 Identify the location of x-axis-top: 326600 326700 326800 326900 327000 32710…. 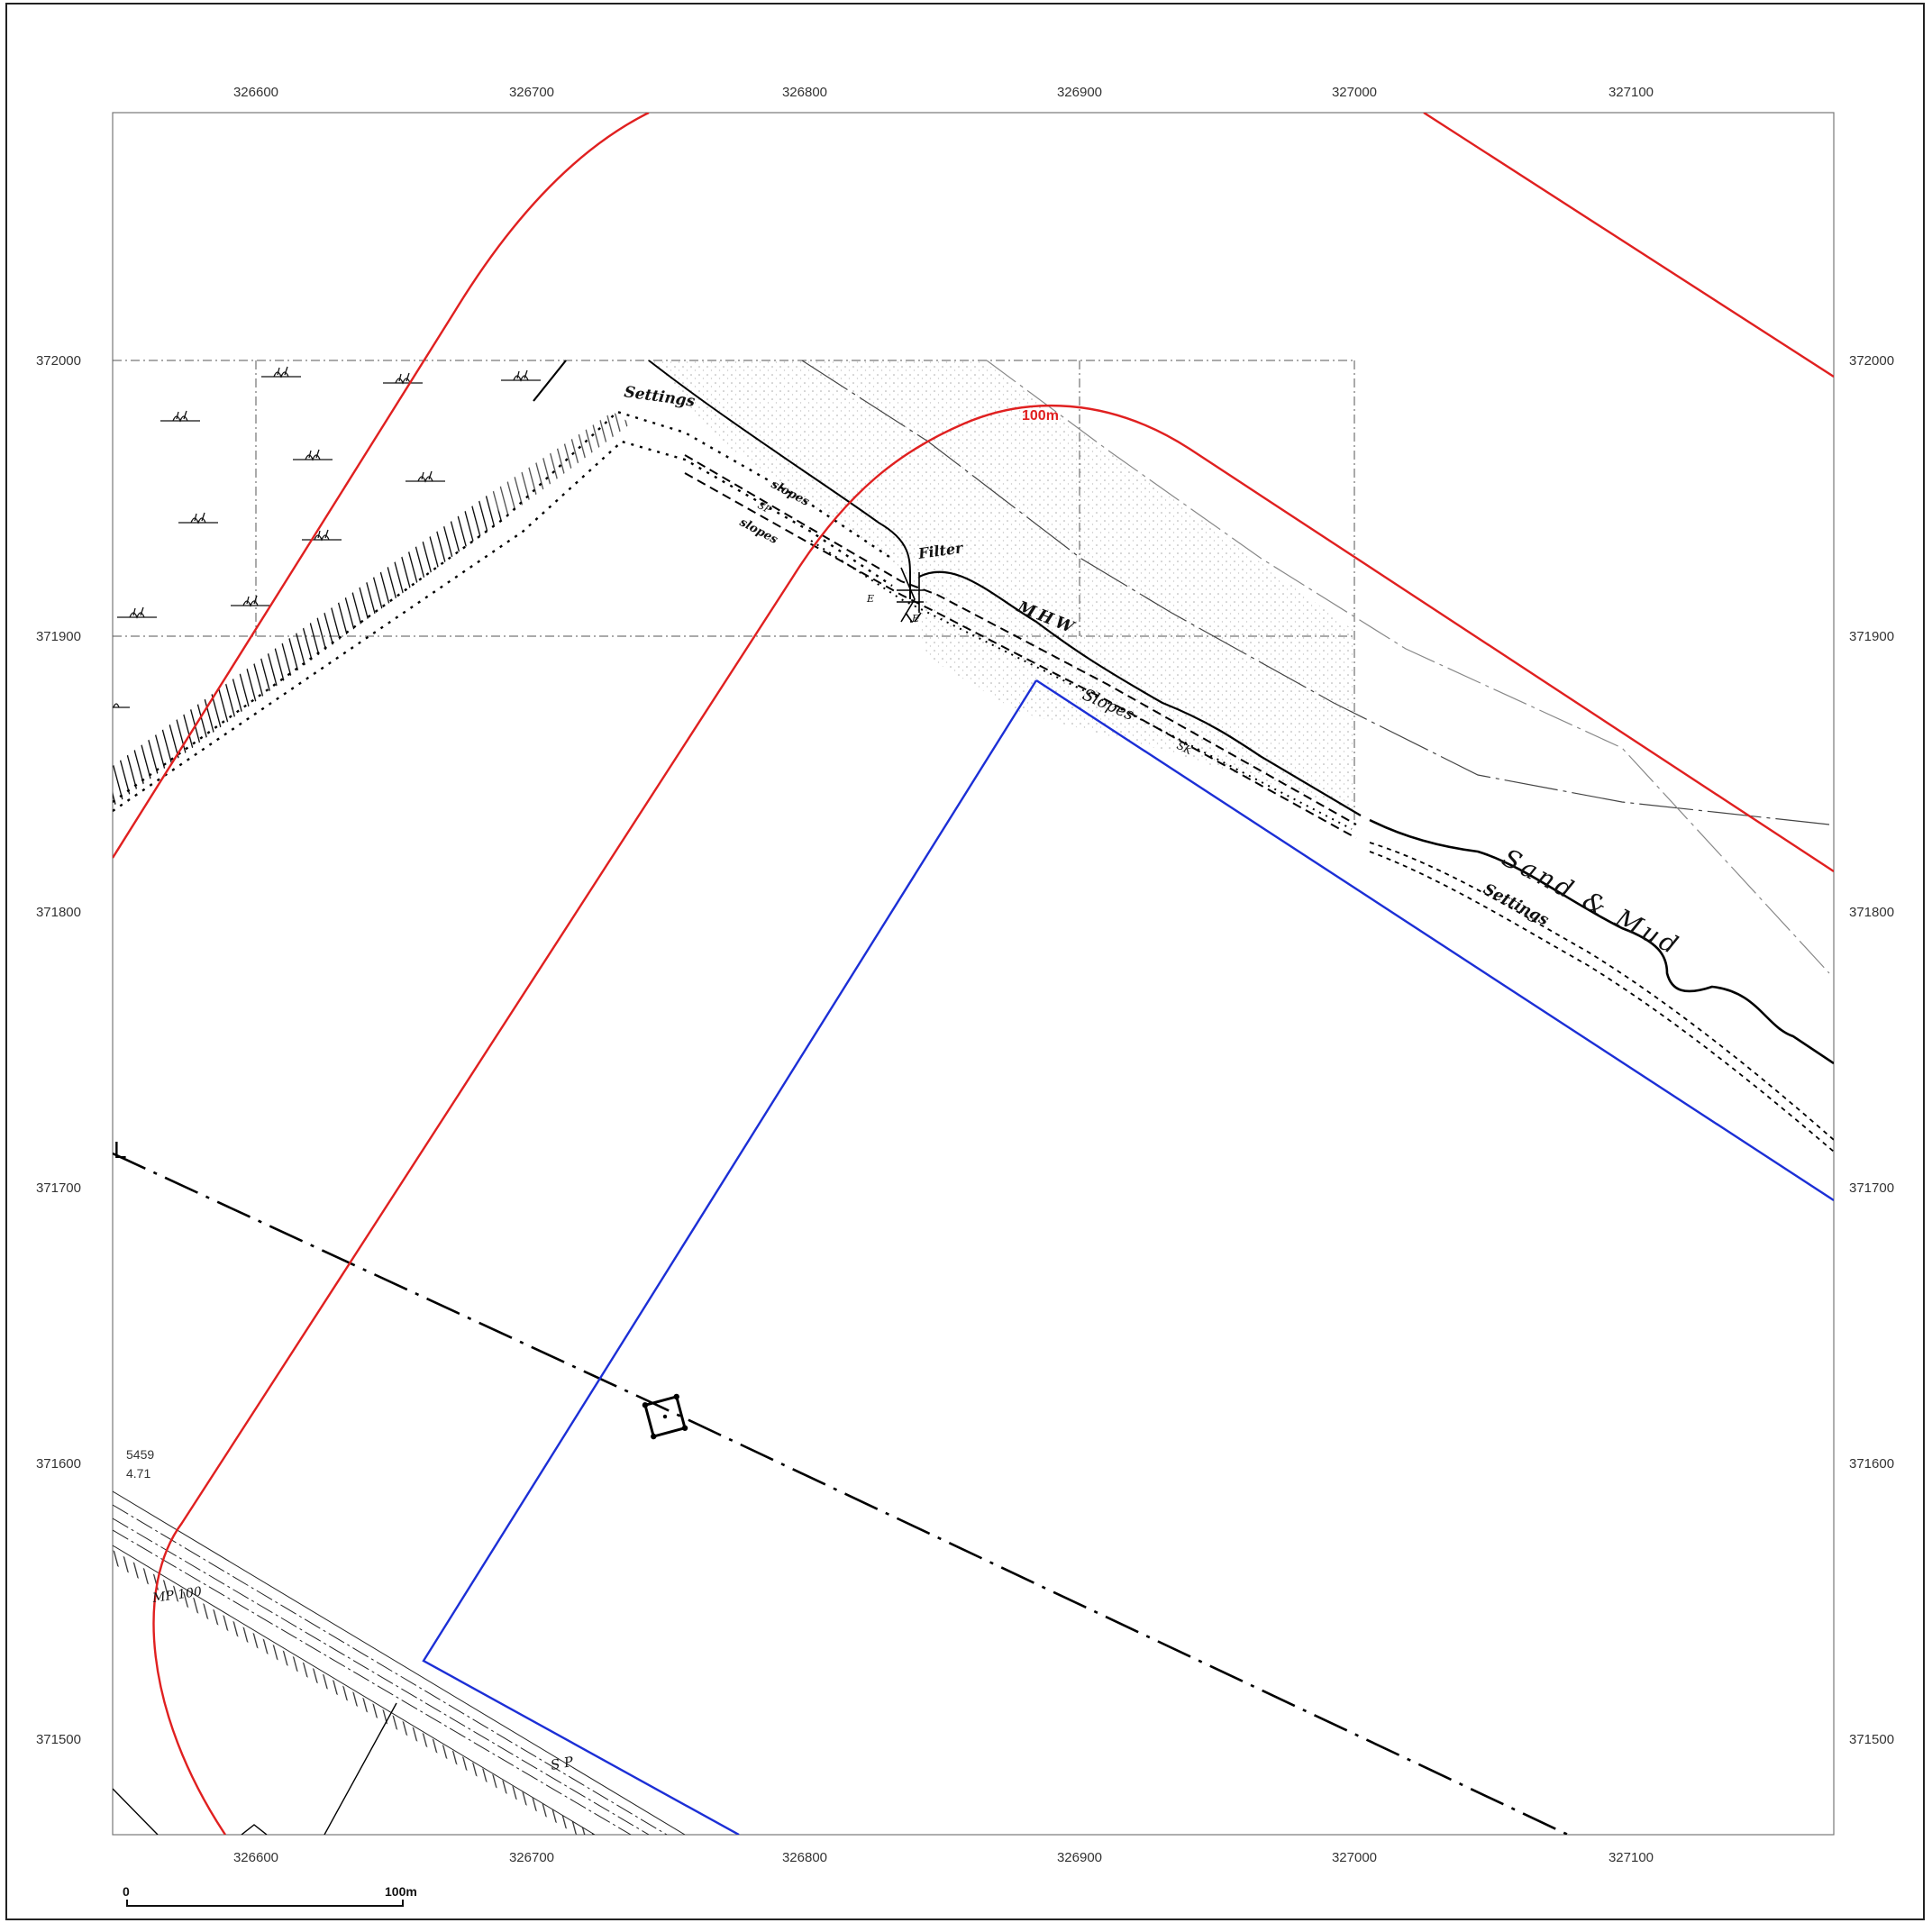
(943, 92).